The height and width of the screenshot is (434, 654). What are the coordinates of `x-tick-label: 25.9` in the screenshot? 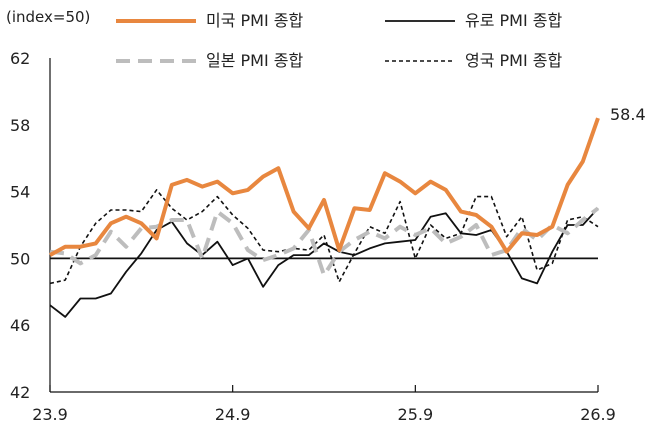 It's located at (416, 414).